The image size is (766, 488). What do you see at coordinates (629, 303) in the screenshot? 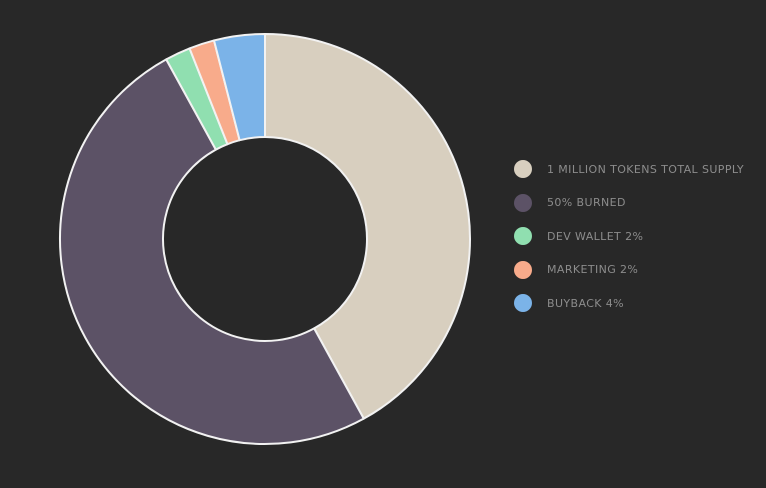
I see `legend-item-buyback-4: BUYBACK 4%` at bounding box center [629, 303].